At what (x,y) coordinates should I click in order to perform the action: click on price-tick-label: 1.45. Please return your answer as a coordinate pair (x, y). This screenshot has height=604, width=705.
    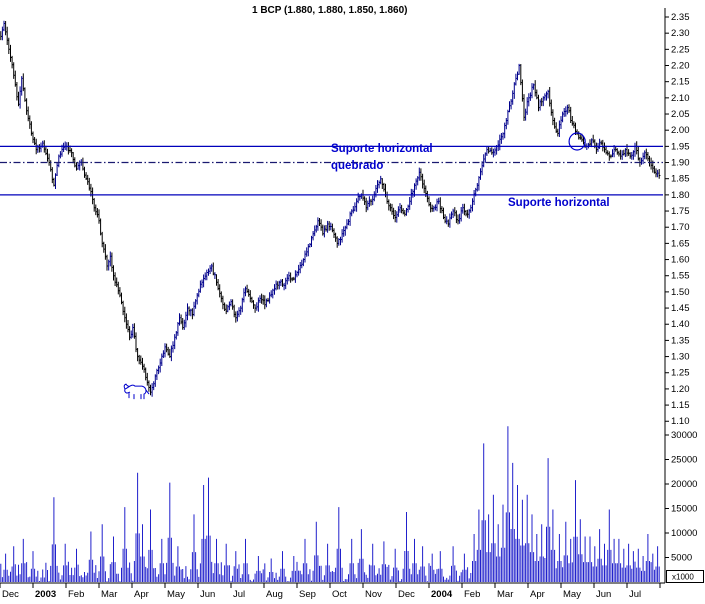
    Looking at the image, I should click on (680, 308).